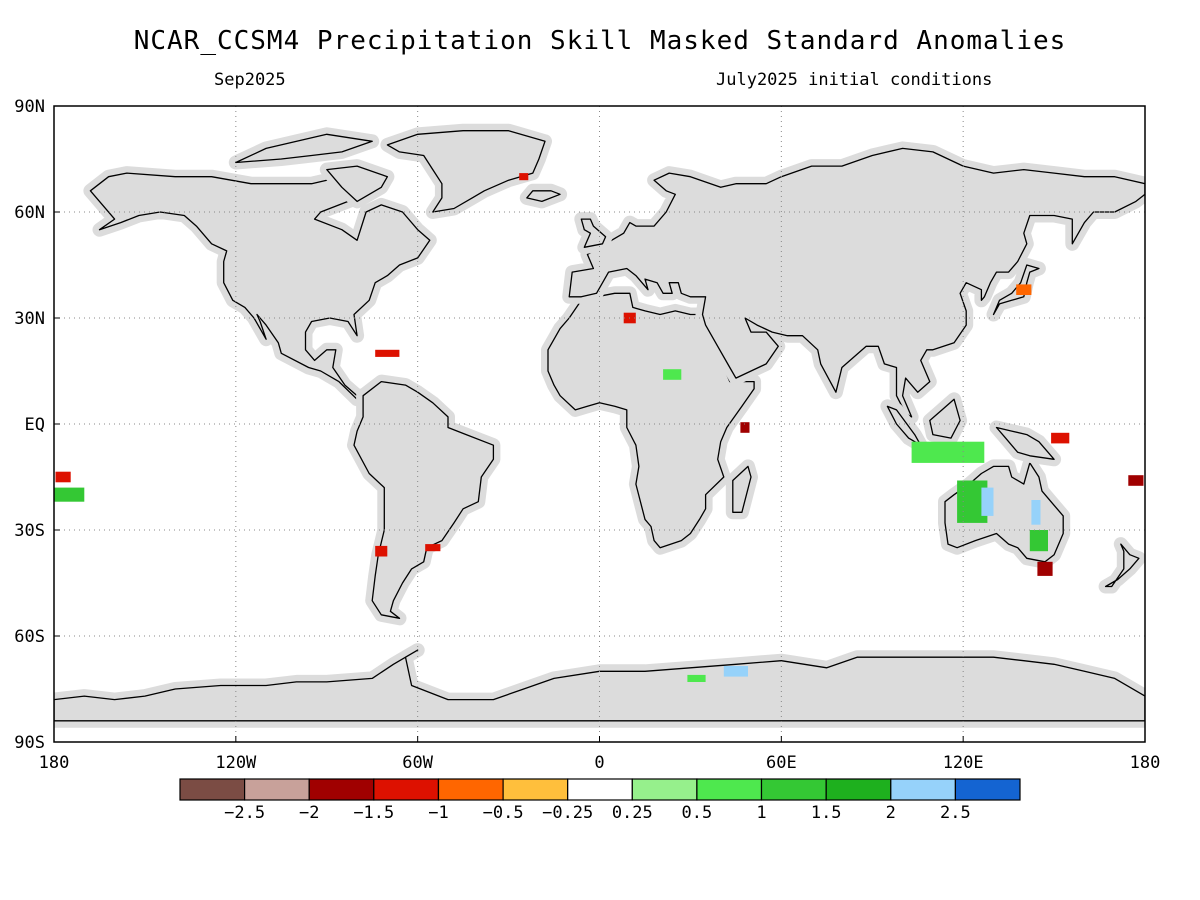 This screenshot has height=900, width=1200. Describe the element at coordinates (891, 813) in the screenshot. I see `colorbar-label: 2` at that location.